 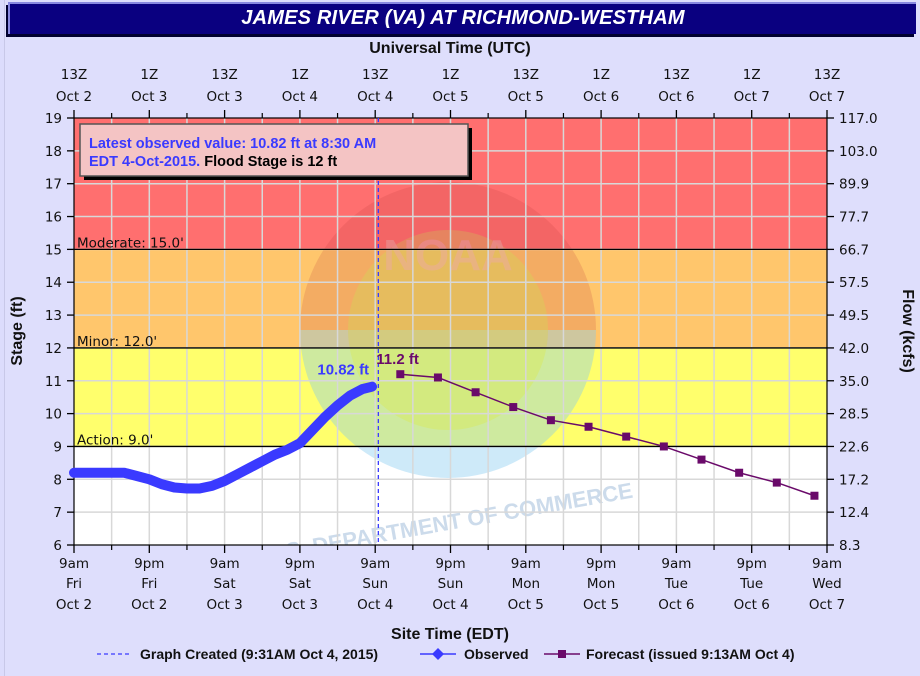 What do you see at coordinates (854, 250) in the screenshot?
I see `flow-tick-label: 66.7` at bounding box center [854, 250].